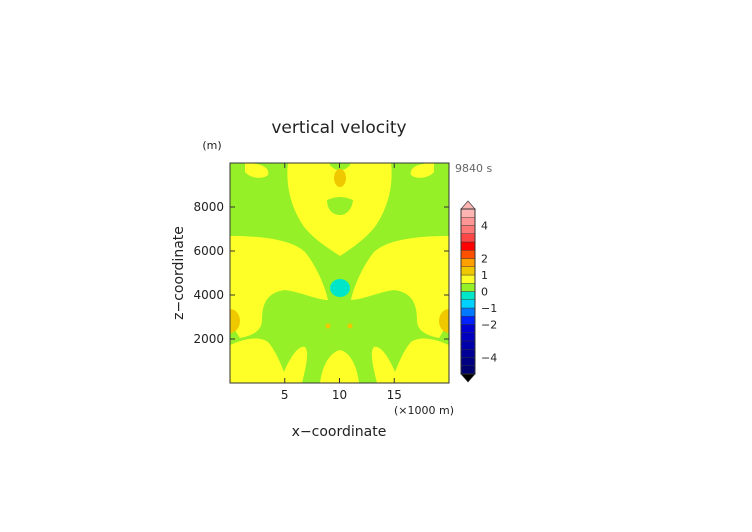 The width and height of the screenshot is (752, 532). I want to click on colorbar-tick-label: 0, so click(484, 292).